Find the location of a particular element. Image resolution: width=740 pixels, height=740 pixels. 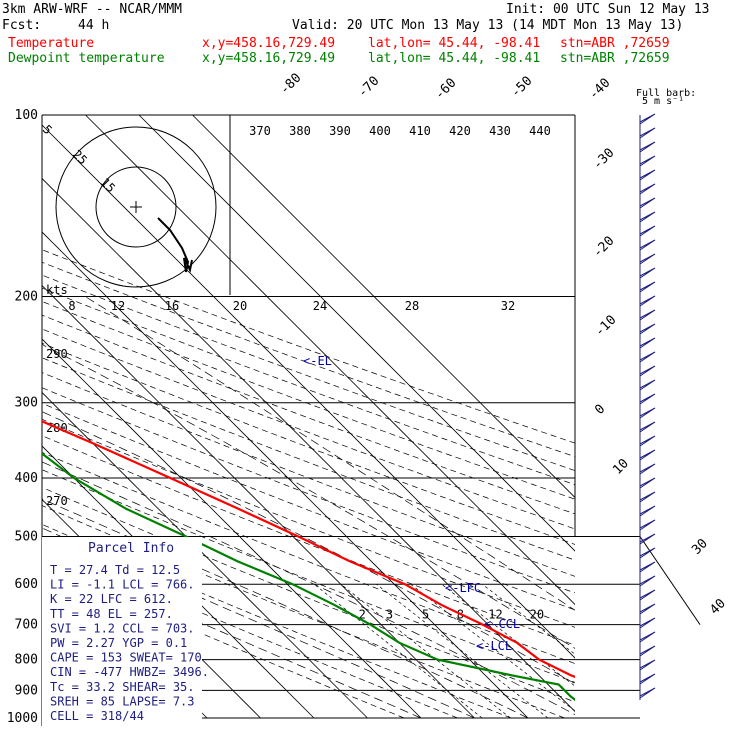

isotherm-label: 10 is located at coordinates (621, 467).